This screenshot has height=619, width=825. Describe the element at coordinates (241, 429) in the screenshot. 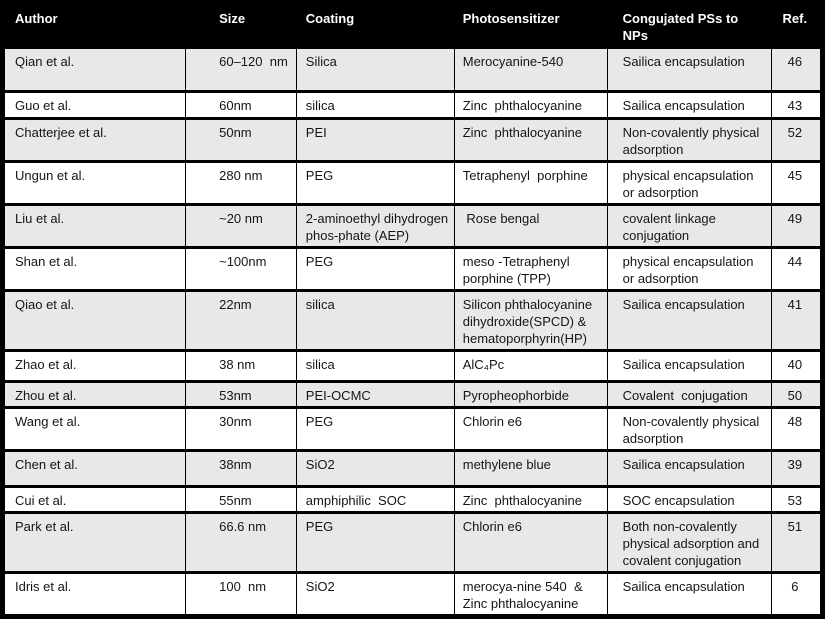

I see `cell-size: 30nm` at that location.